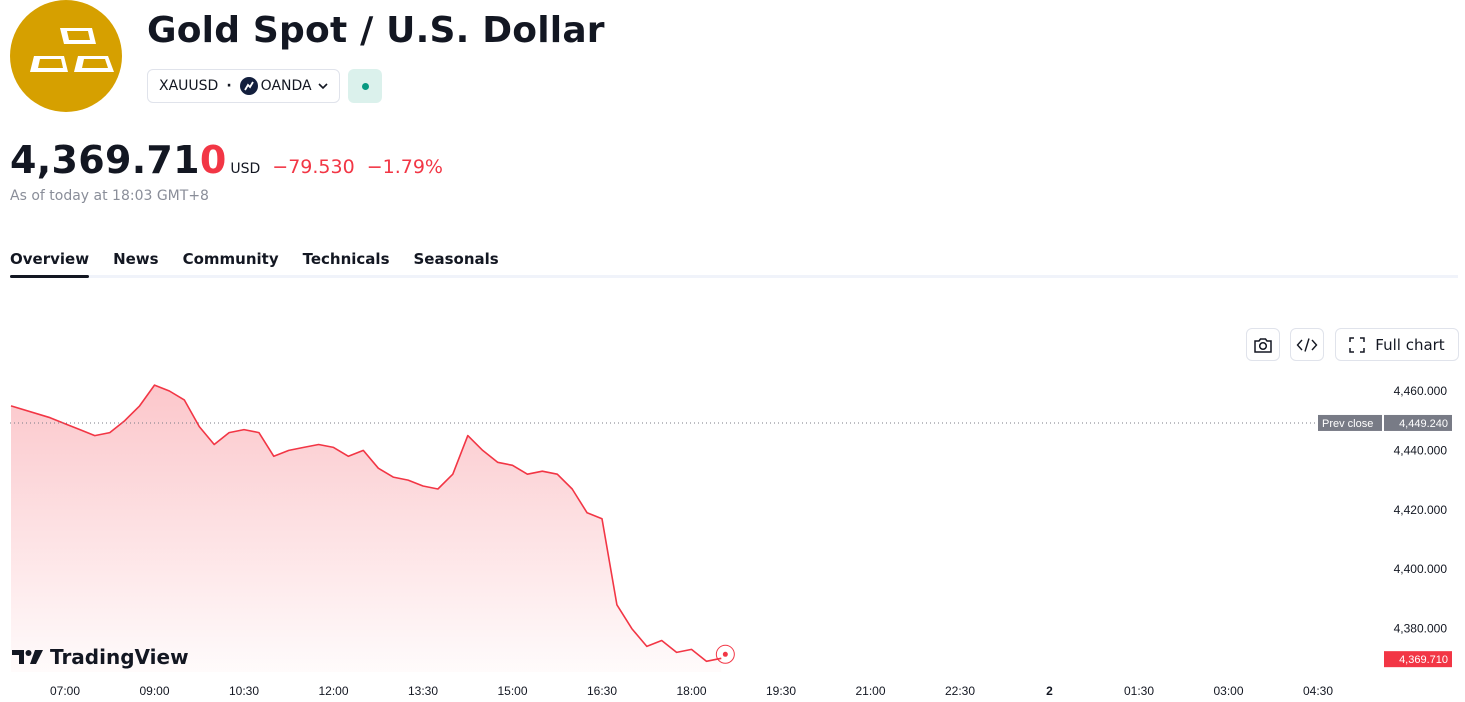 This screenshot has height=702, width=1465. I want to click on y-tick-label: 4,400.000, so click(1421, 569).